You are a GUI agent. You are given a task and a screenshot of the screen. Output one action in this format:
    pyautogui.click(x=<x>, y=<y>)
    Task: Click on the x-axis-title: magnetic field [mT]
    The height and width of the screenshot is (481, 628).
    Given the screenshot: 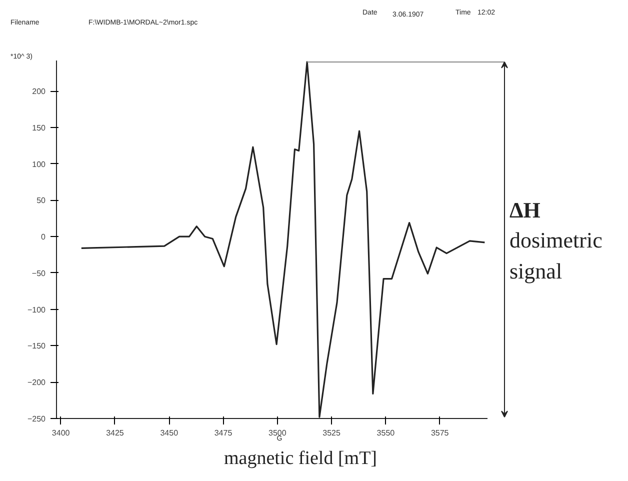 What is the action you would take?
    pyautogui.click(x=301, y=458)
    